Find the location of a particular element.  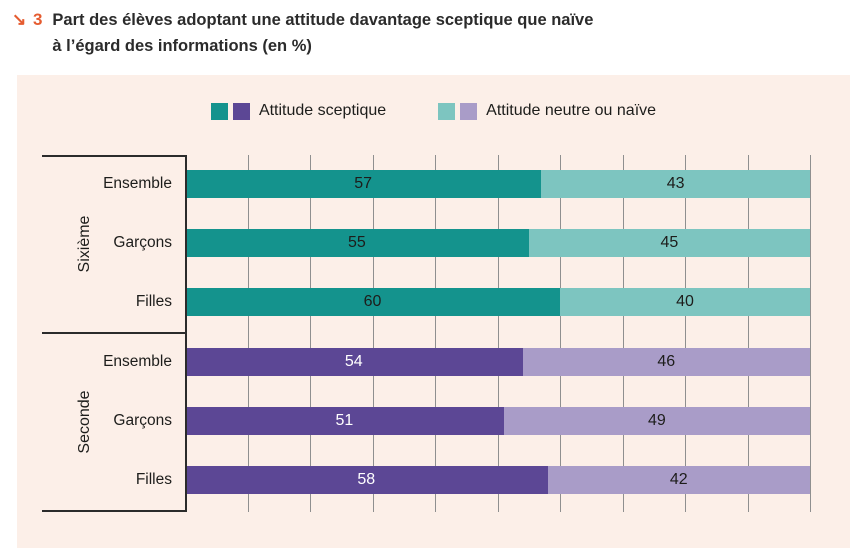

bar-segment-sceptique: 51 is located at coordinates (344, 421).